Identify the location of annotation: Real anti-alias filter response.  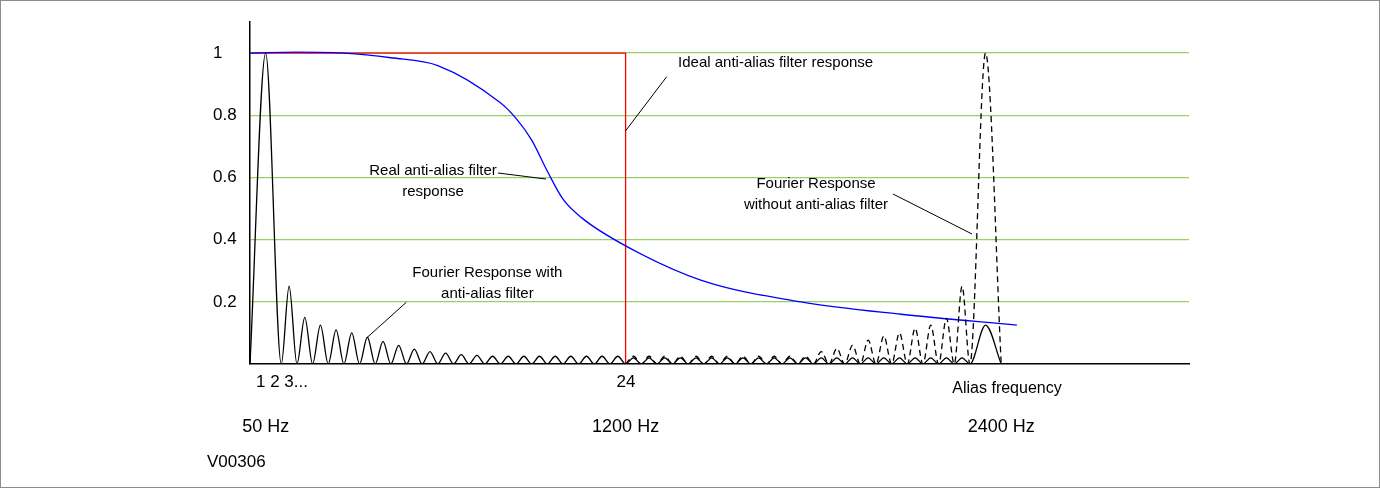
(433, 179).